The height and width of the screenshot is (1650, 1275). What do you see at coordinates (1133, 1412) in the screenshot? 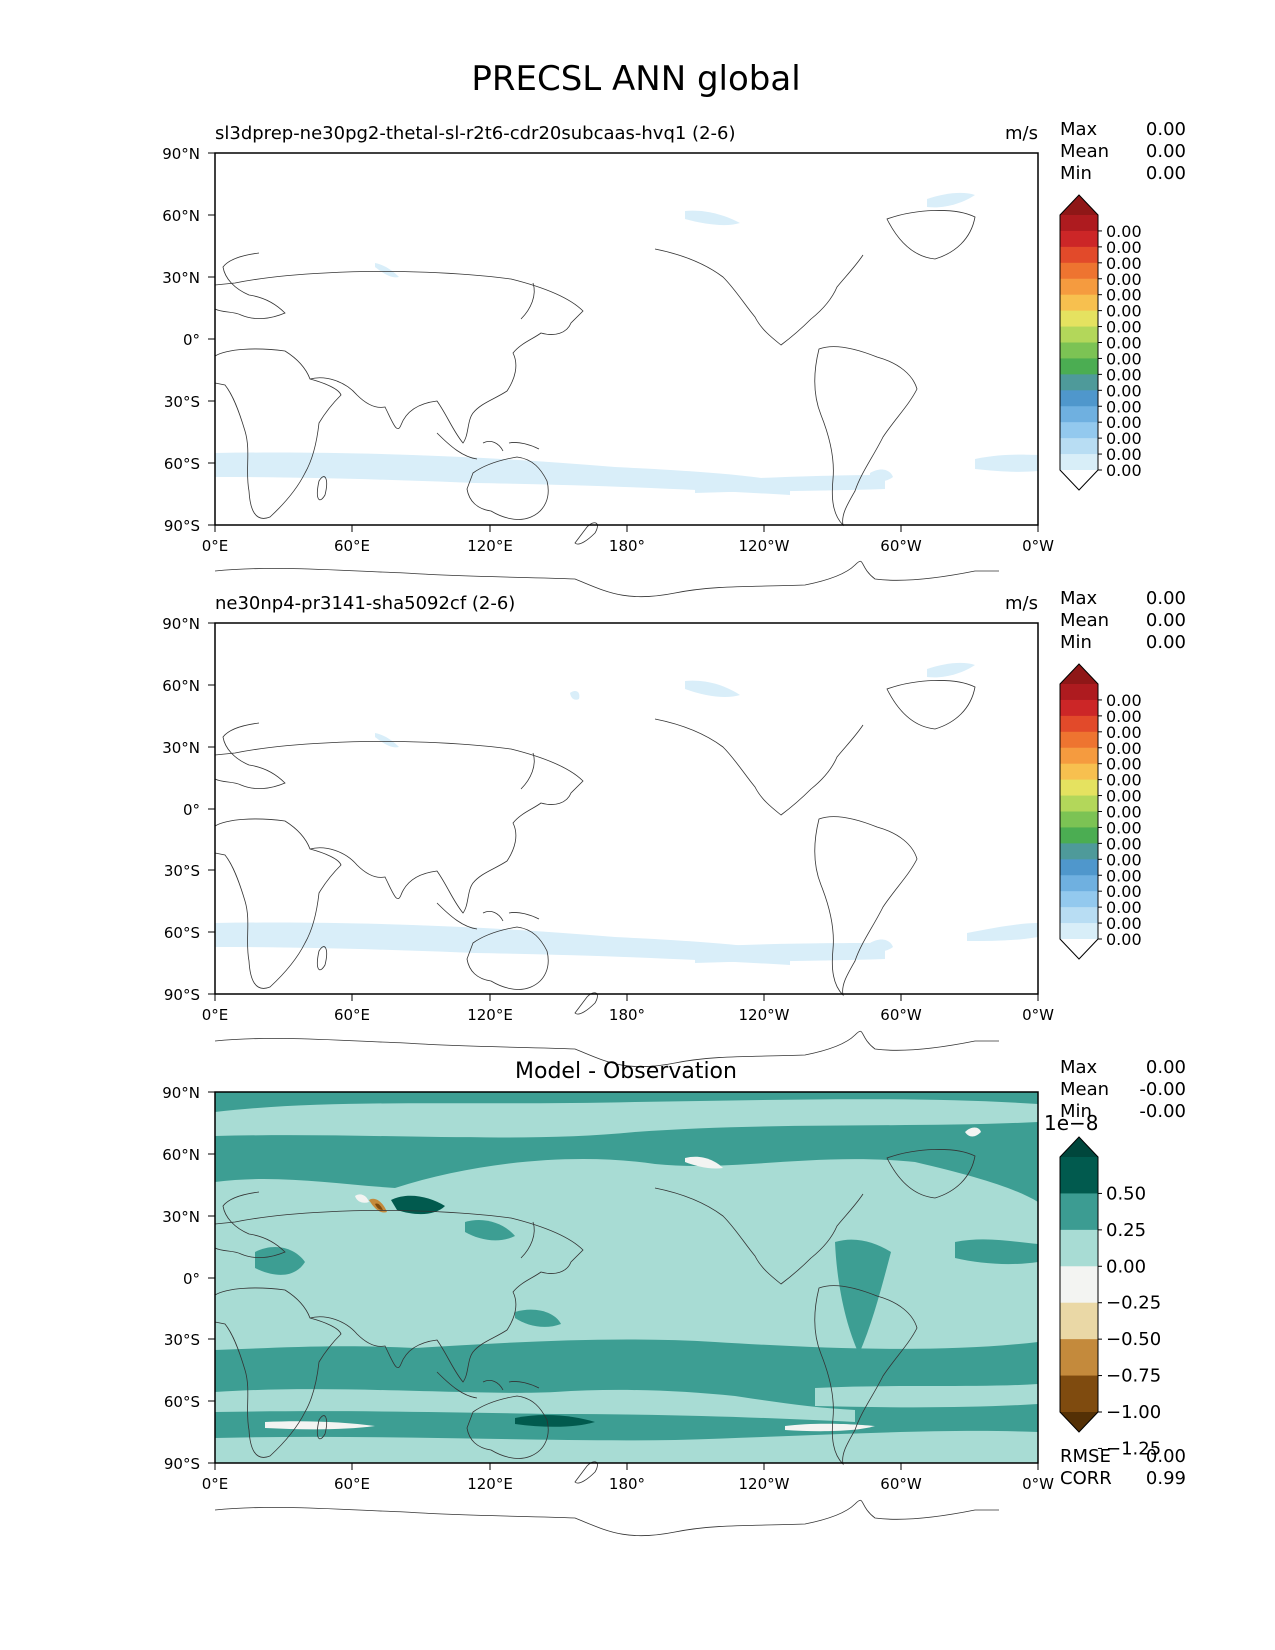
I see `colorbar-tick-label: −1.00` at bounding box center [1133, 1412].